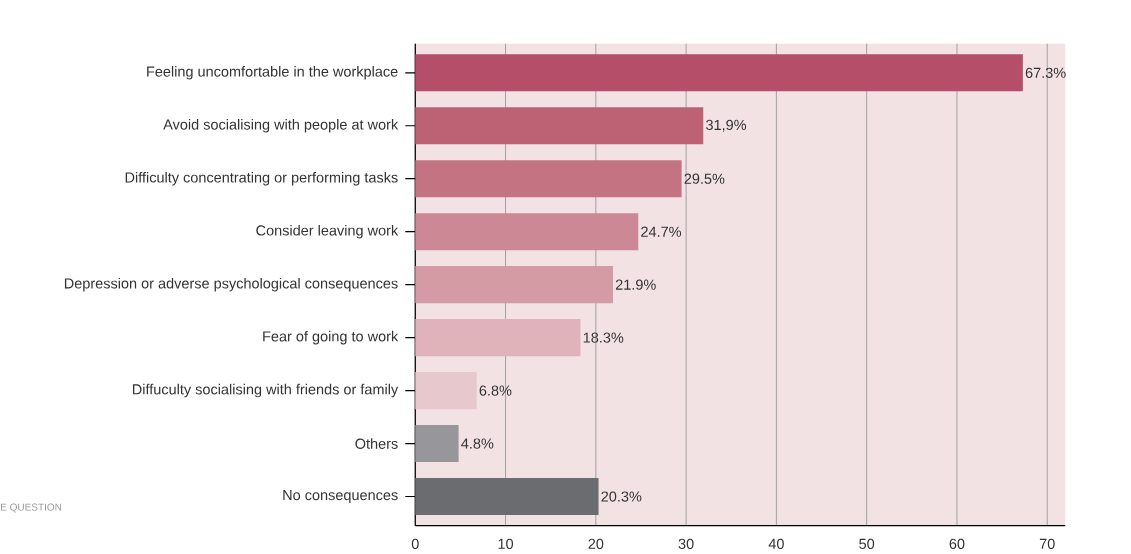 The height and width of the screenshot is (554, 1131). Describe the element at coordinates (231, 285) in the screenshot. I see `y-tick-label: Depression or adverse psychological consequences` at that location.